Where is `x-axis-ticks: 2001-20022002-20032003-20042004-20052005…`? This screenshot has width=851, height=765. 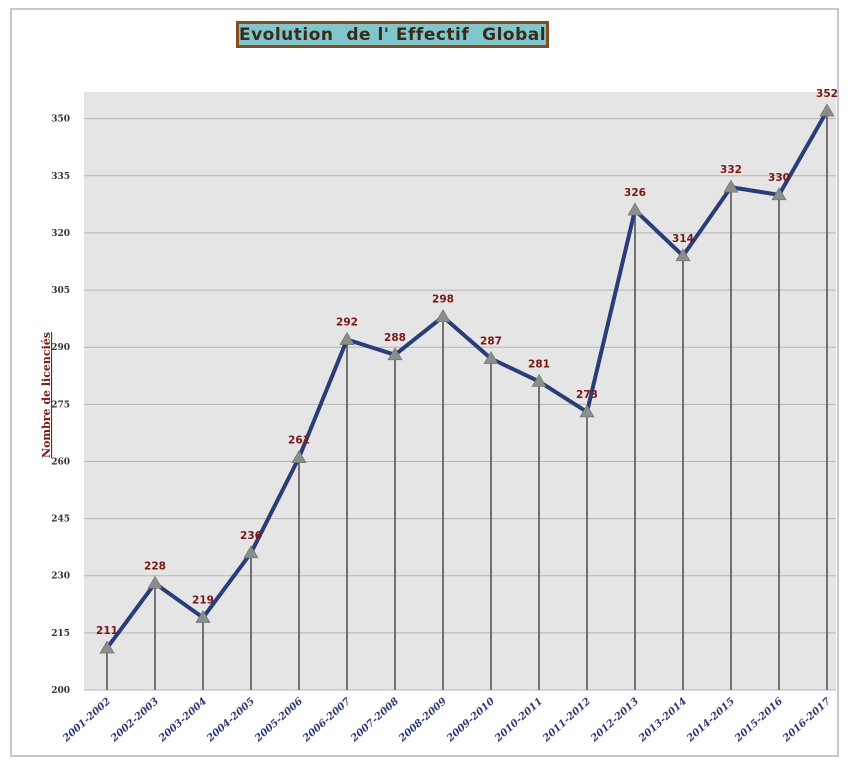 x-axis-ticks: 2001-20022002-20032003-20042004-20052005… is located at coordinates (446, 720).